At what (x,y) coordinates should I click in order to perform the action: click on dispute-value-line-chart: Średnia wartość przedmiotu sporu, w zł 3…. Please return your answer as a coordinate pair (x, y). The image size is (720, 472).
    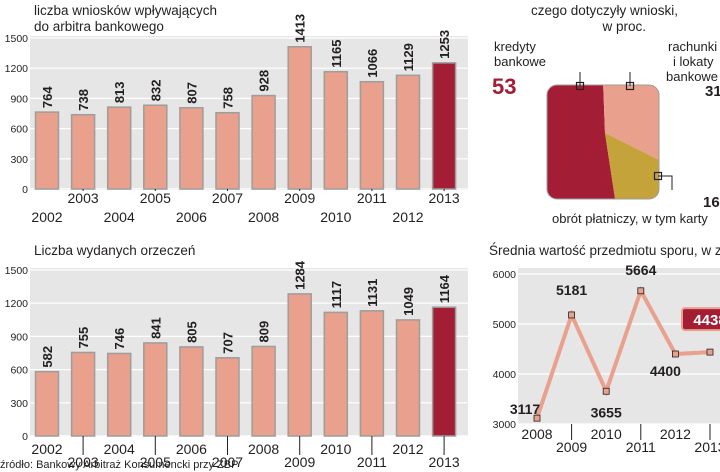
    Looking at the image, I should click on (604, 349).